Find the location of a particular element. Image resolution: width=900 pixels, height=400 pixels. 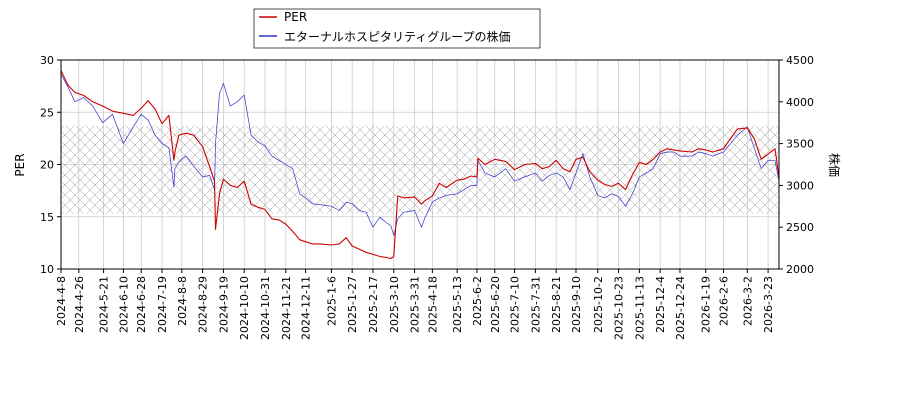

legend-label-price: エターナルホスピタリティグループの株価 is located at coordinates (397, 36).